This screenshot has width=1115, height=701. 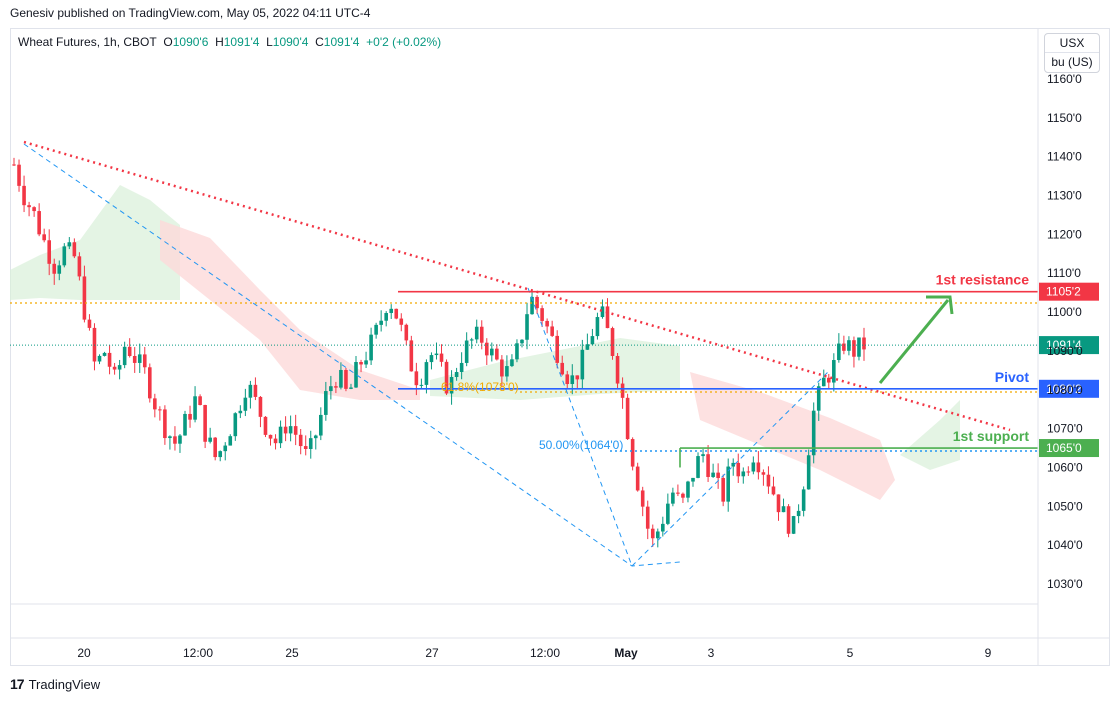 I want to click on high-value: 1091'4, so click(x=241, y=42).